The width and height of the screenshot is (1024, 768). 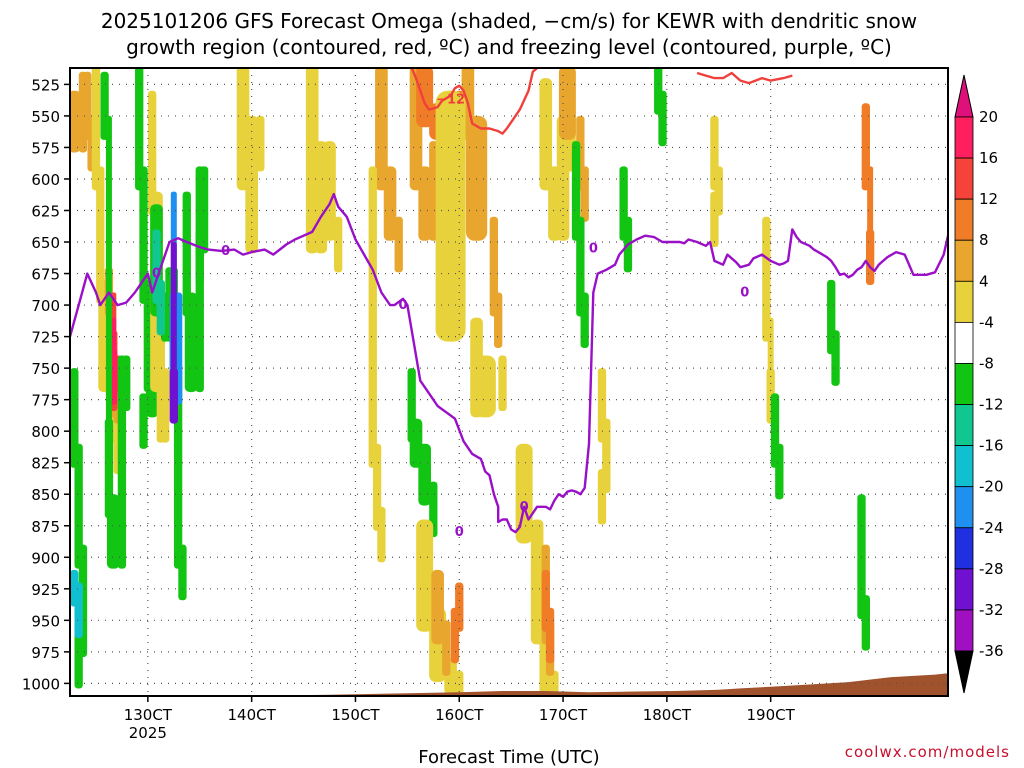 What do you see at coordinates (41, 684) in the screenshot?
I see `y-tick-label-1000: 1000` at bounding box center [41, 684].